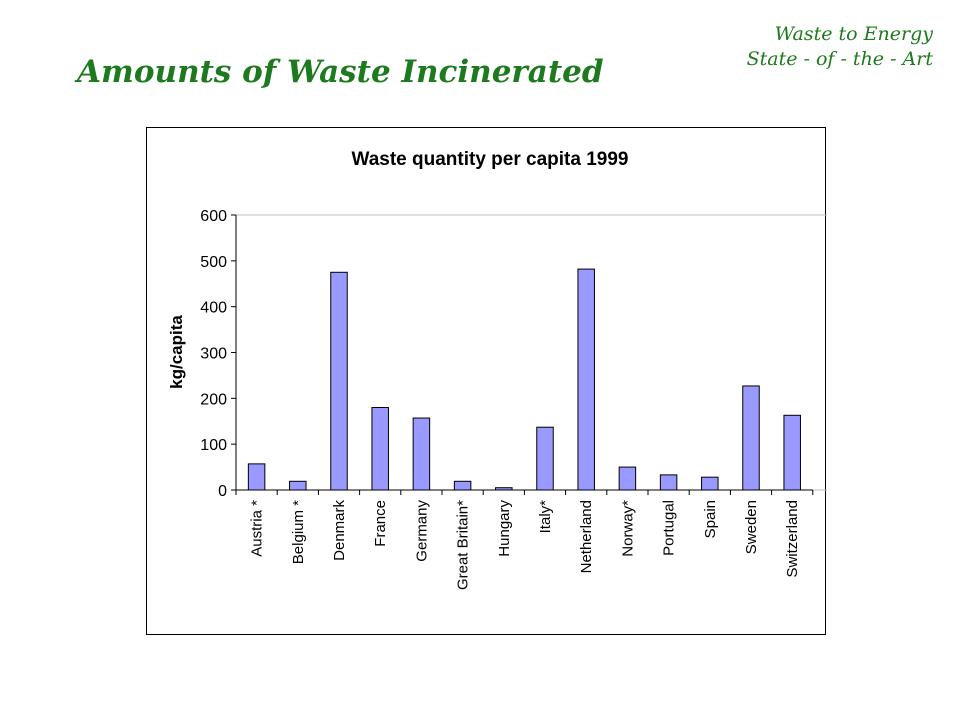 The image size is (960, 720). Describe the element at coordinates (257, 528) in the screenshot. I see `x-tick-label: Austria *` at that location.